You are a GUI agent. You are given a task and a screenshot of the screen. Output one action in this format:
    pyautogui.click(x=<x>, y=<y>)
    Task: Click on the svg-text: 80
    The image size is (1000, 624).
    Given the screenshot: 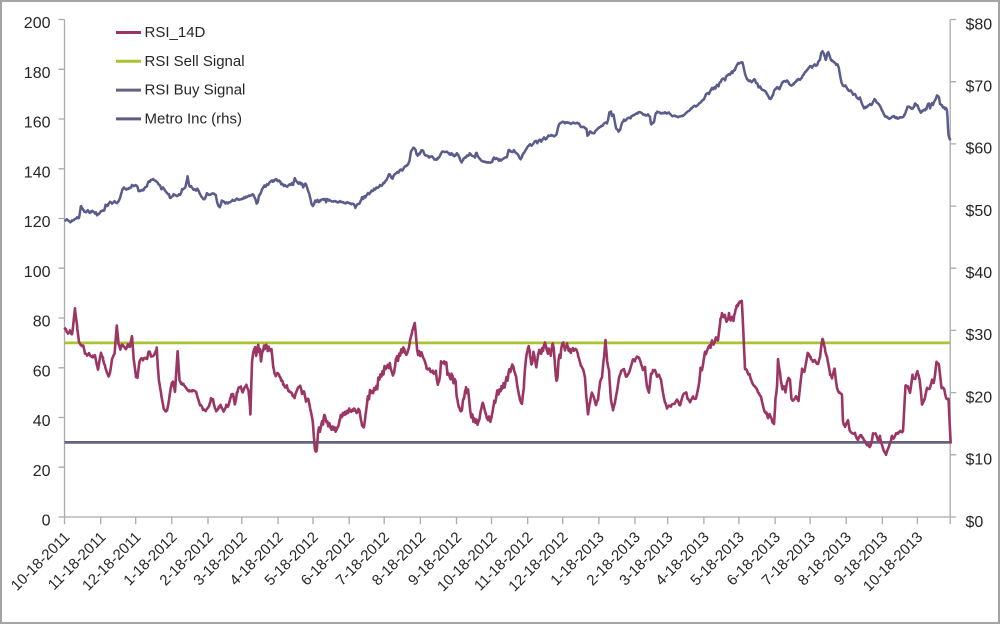 What is the action you would take?
    pyautogui.click(x=42, y=322)
    